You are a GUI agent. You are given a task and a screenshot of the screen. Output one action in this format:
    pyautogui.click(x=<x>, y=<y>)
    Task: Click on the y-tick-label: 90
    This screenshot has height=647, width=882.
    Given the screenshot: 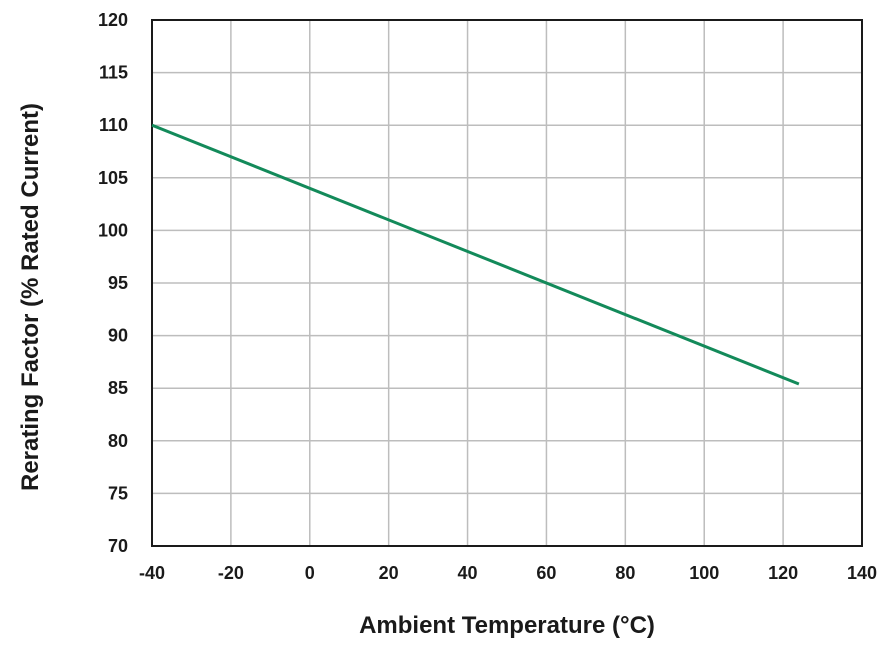 What is the action you would take?
    pyautogui.click(x=118, y=336)
    